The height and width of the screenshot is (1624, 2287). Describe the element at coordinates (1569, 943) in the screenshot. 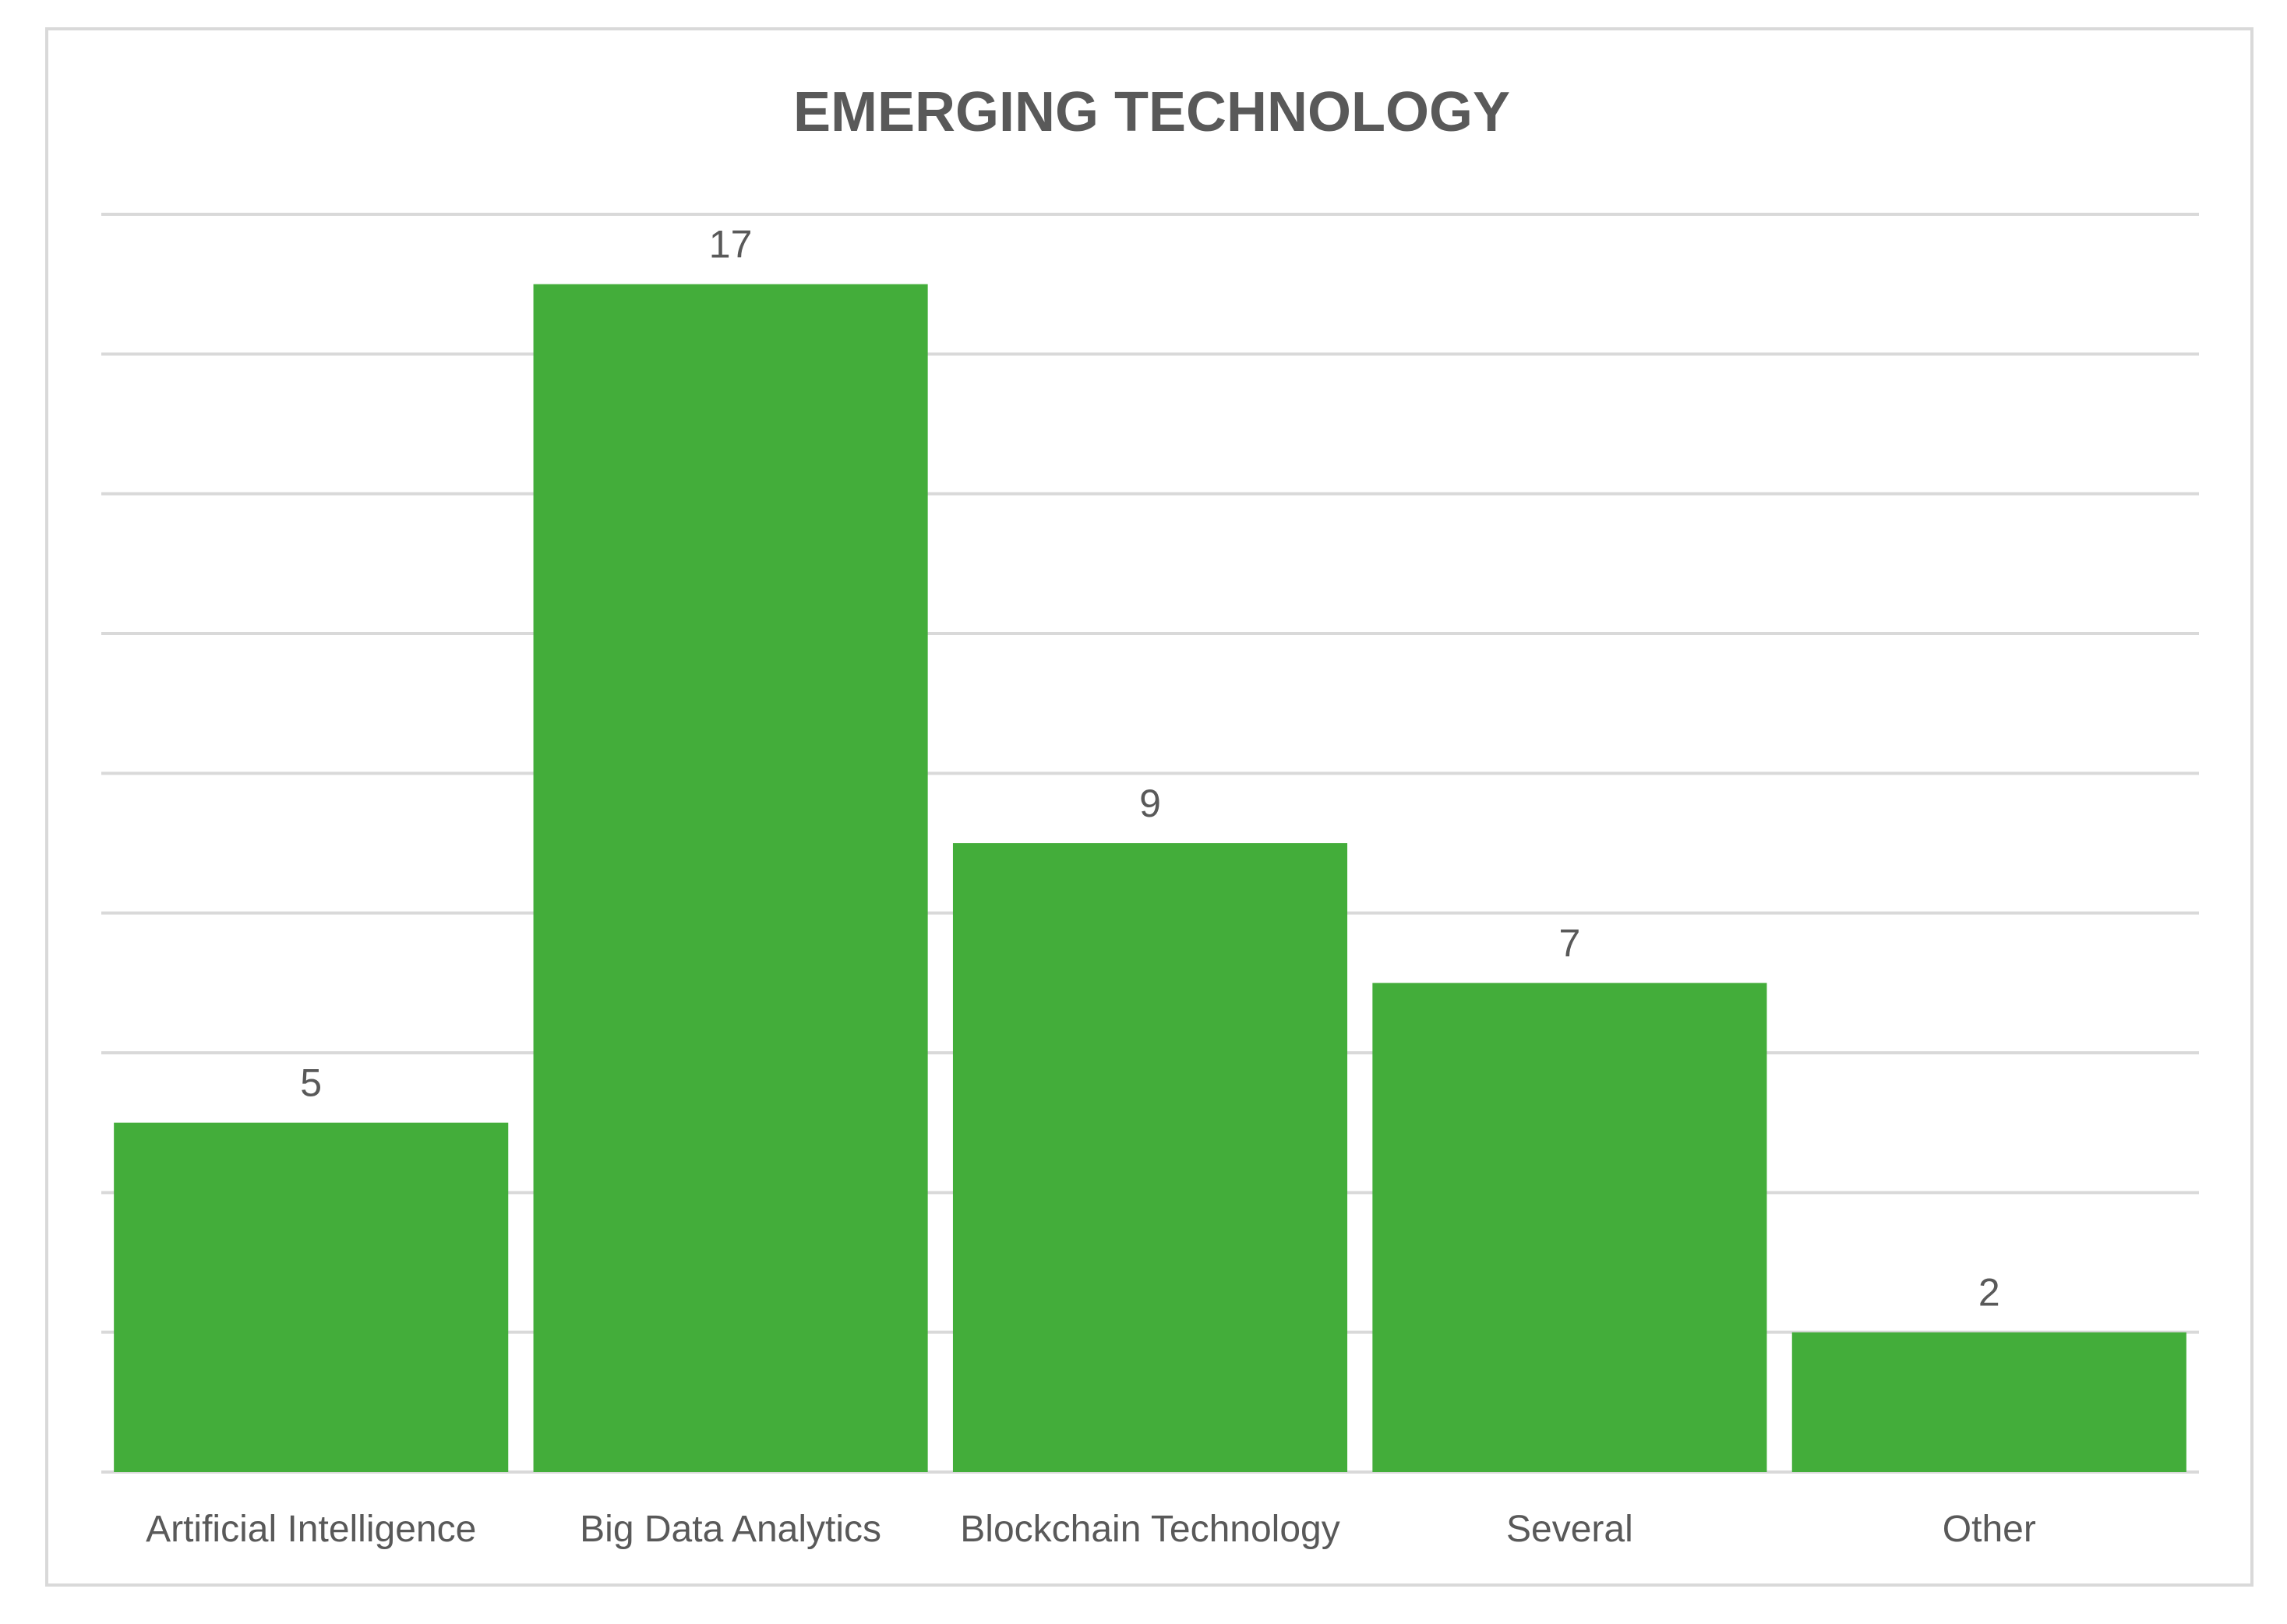

I see `data-label: 7` at that location.